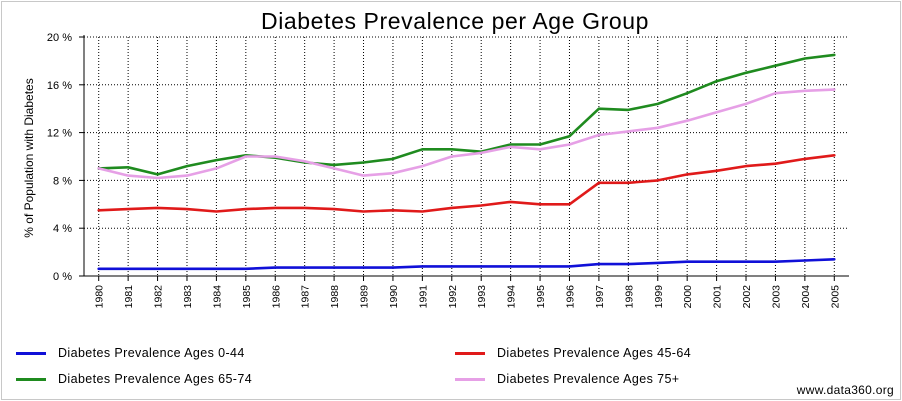 This screenshot has height=401, width=902. I want to click on legend-item-ages-75-plus: Diabetes Prevalence Ages 75+, so click(567, 379).